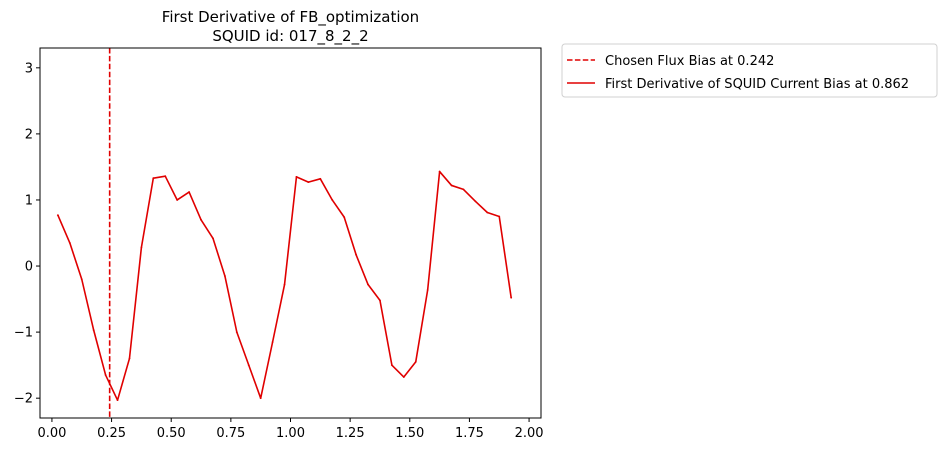 This screenshot has width=946, height=452. What do you see at coordinates (689, 61) in the screenshot?
I see `legend-label-chosen-flux-bias: Chosen Flux Bias at 0.242` at bounding box center [689, 61].